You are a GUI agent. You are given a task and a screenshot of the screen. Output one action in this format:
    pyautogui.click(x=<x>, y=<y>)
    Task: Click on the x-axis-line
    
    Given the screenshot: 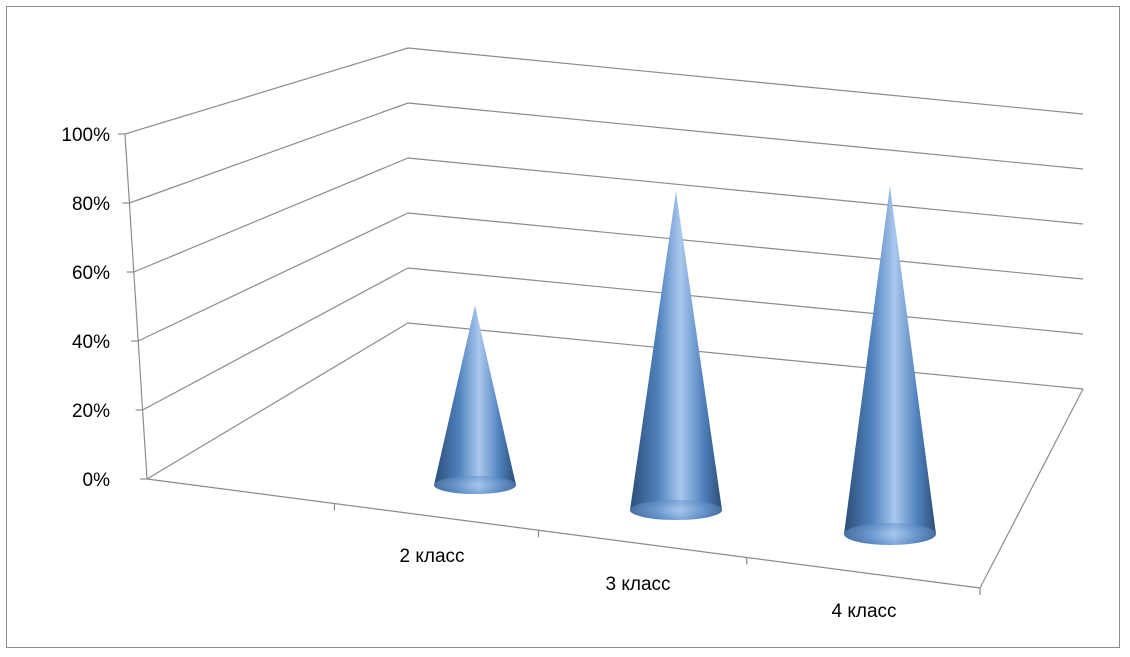 What is the action you would take?
    pyautogui.click(x=563, y=533)
    